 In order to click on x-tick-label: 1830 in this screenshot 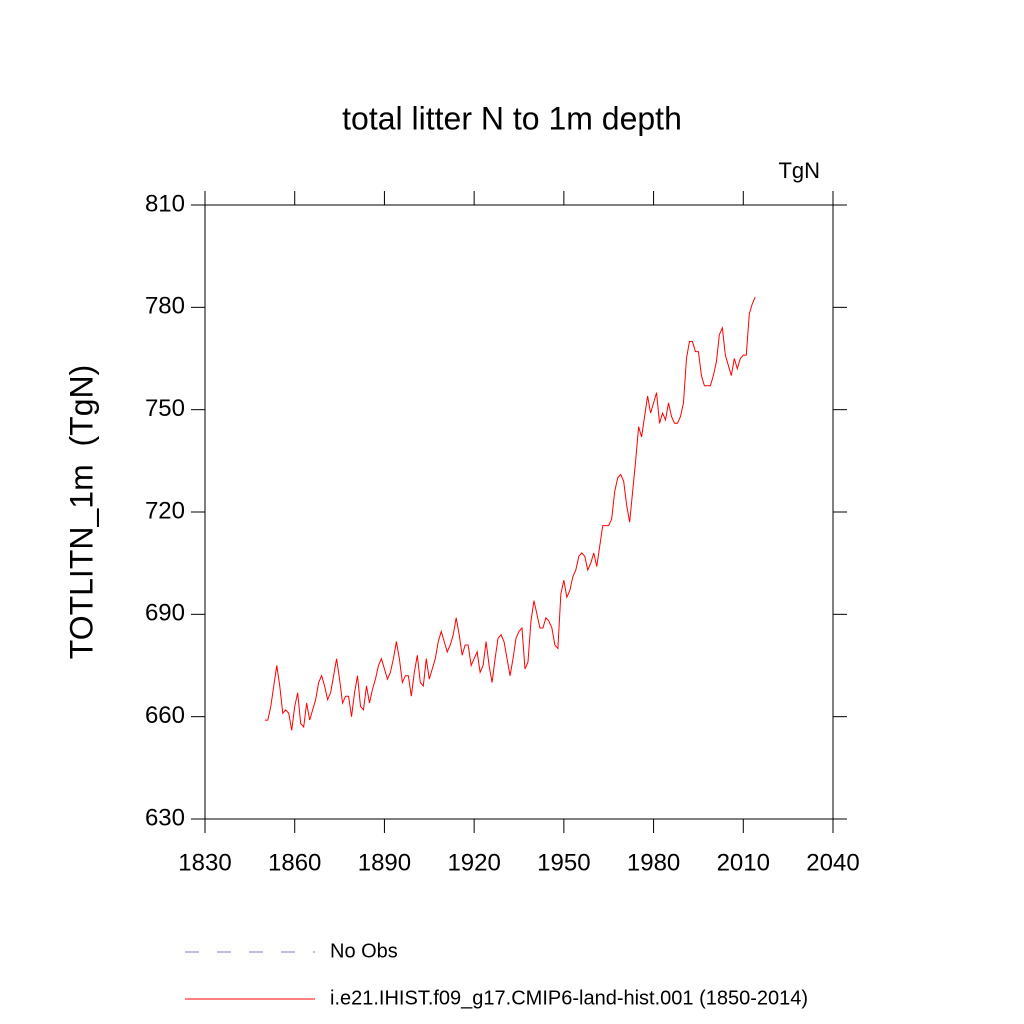, I will do `click(204, 862)`.